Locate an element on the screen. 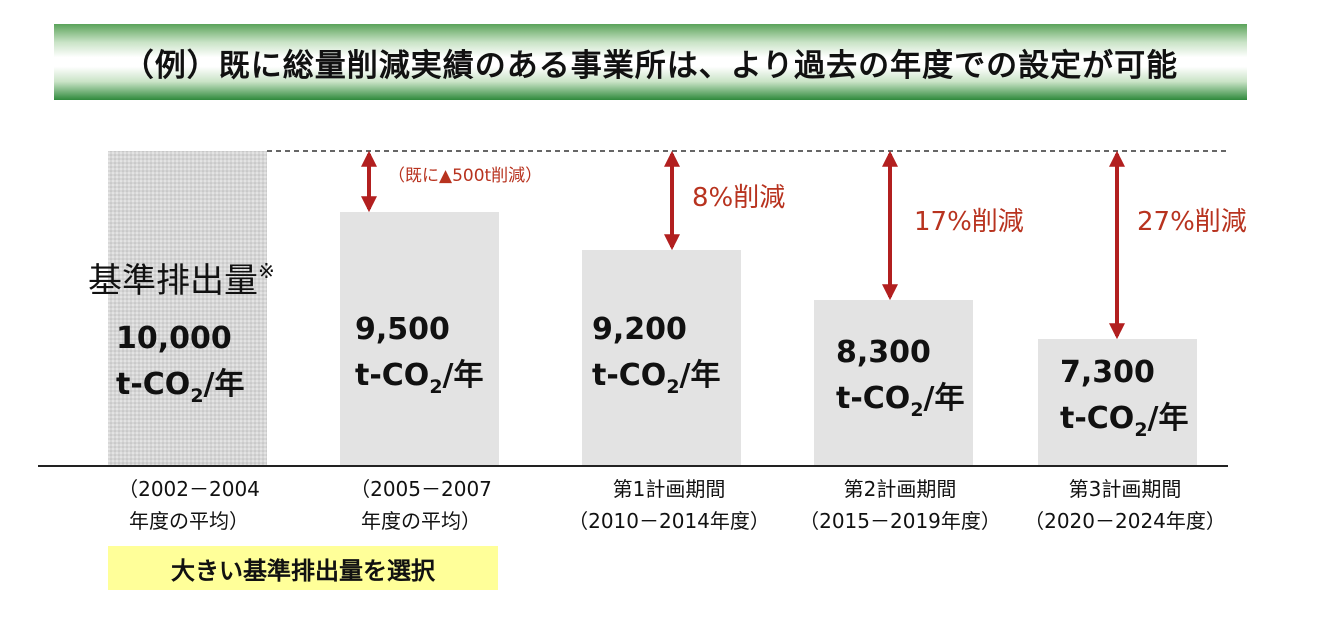  category-label-3-line-1: 第2計画期間 is located at coordinates (900, 489).